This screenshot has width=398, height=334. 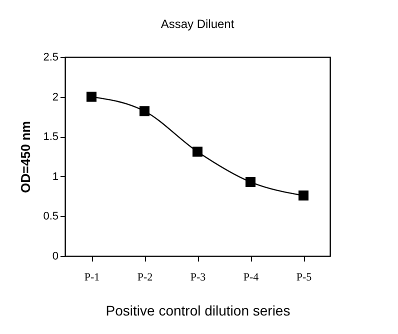 What do you see at coordinates (50, 216) in the screenshot?
I see `y-tick-label: 0.5` at bounding box center [50, 216].